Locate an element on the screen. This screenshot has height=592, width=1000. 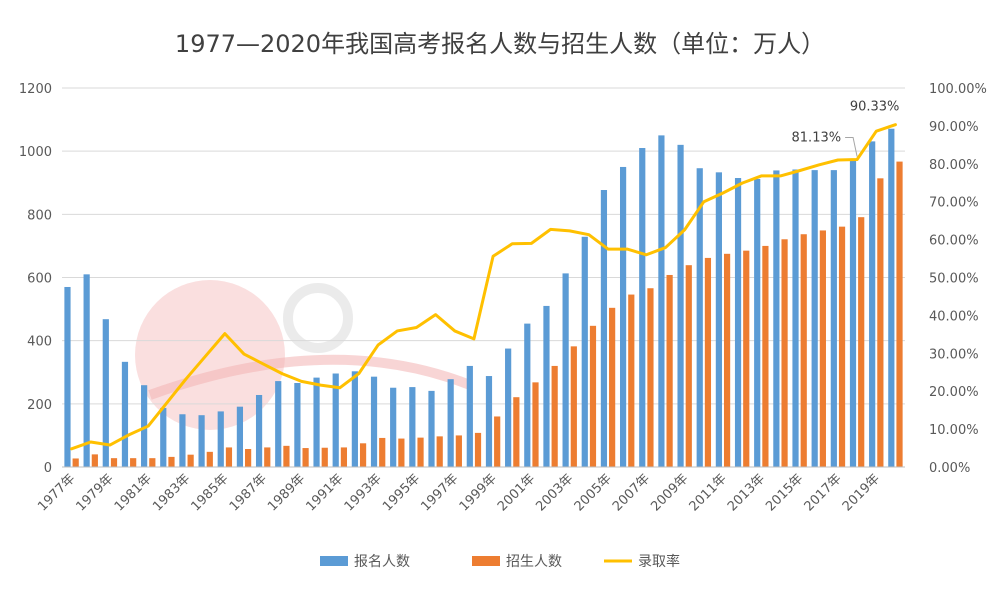
y-left-tick-label: 0 is located at coordinates (48, 468).